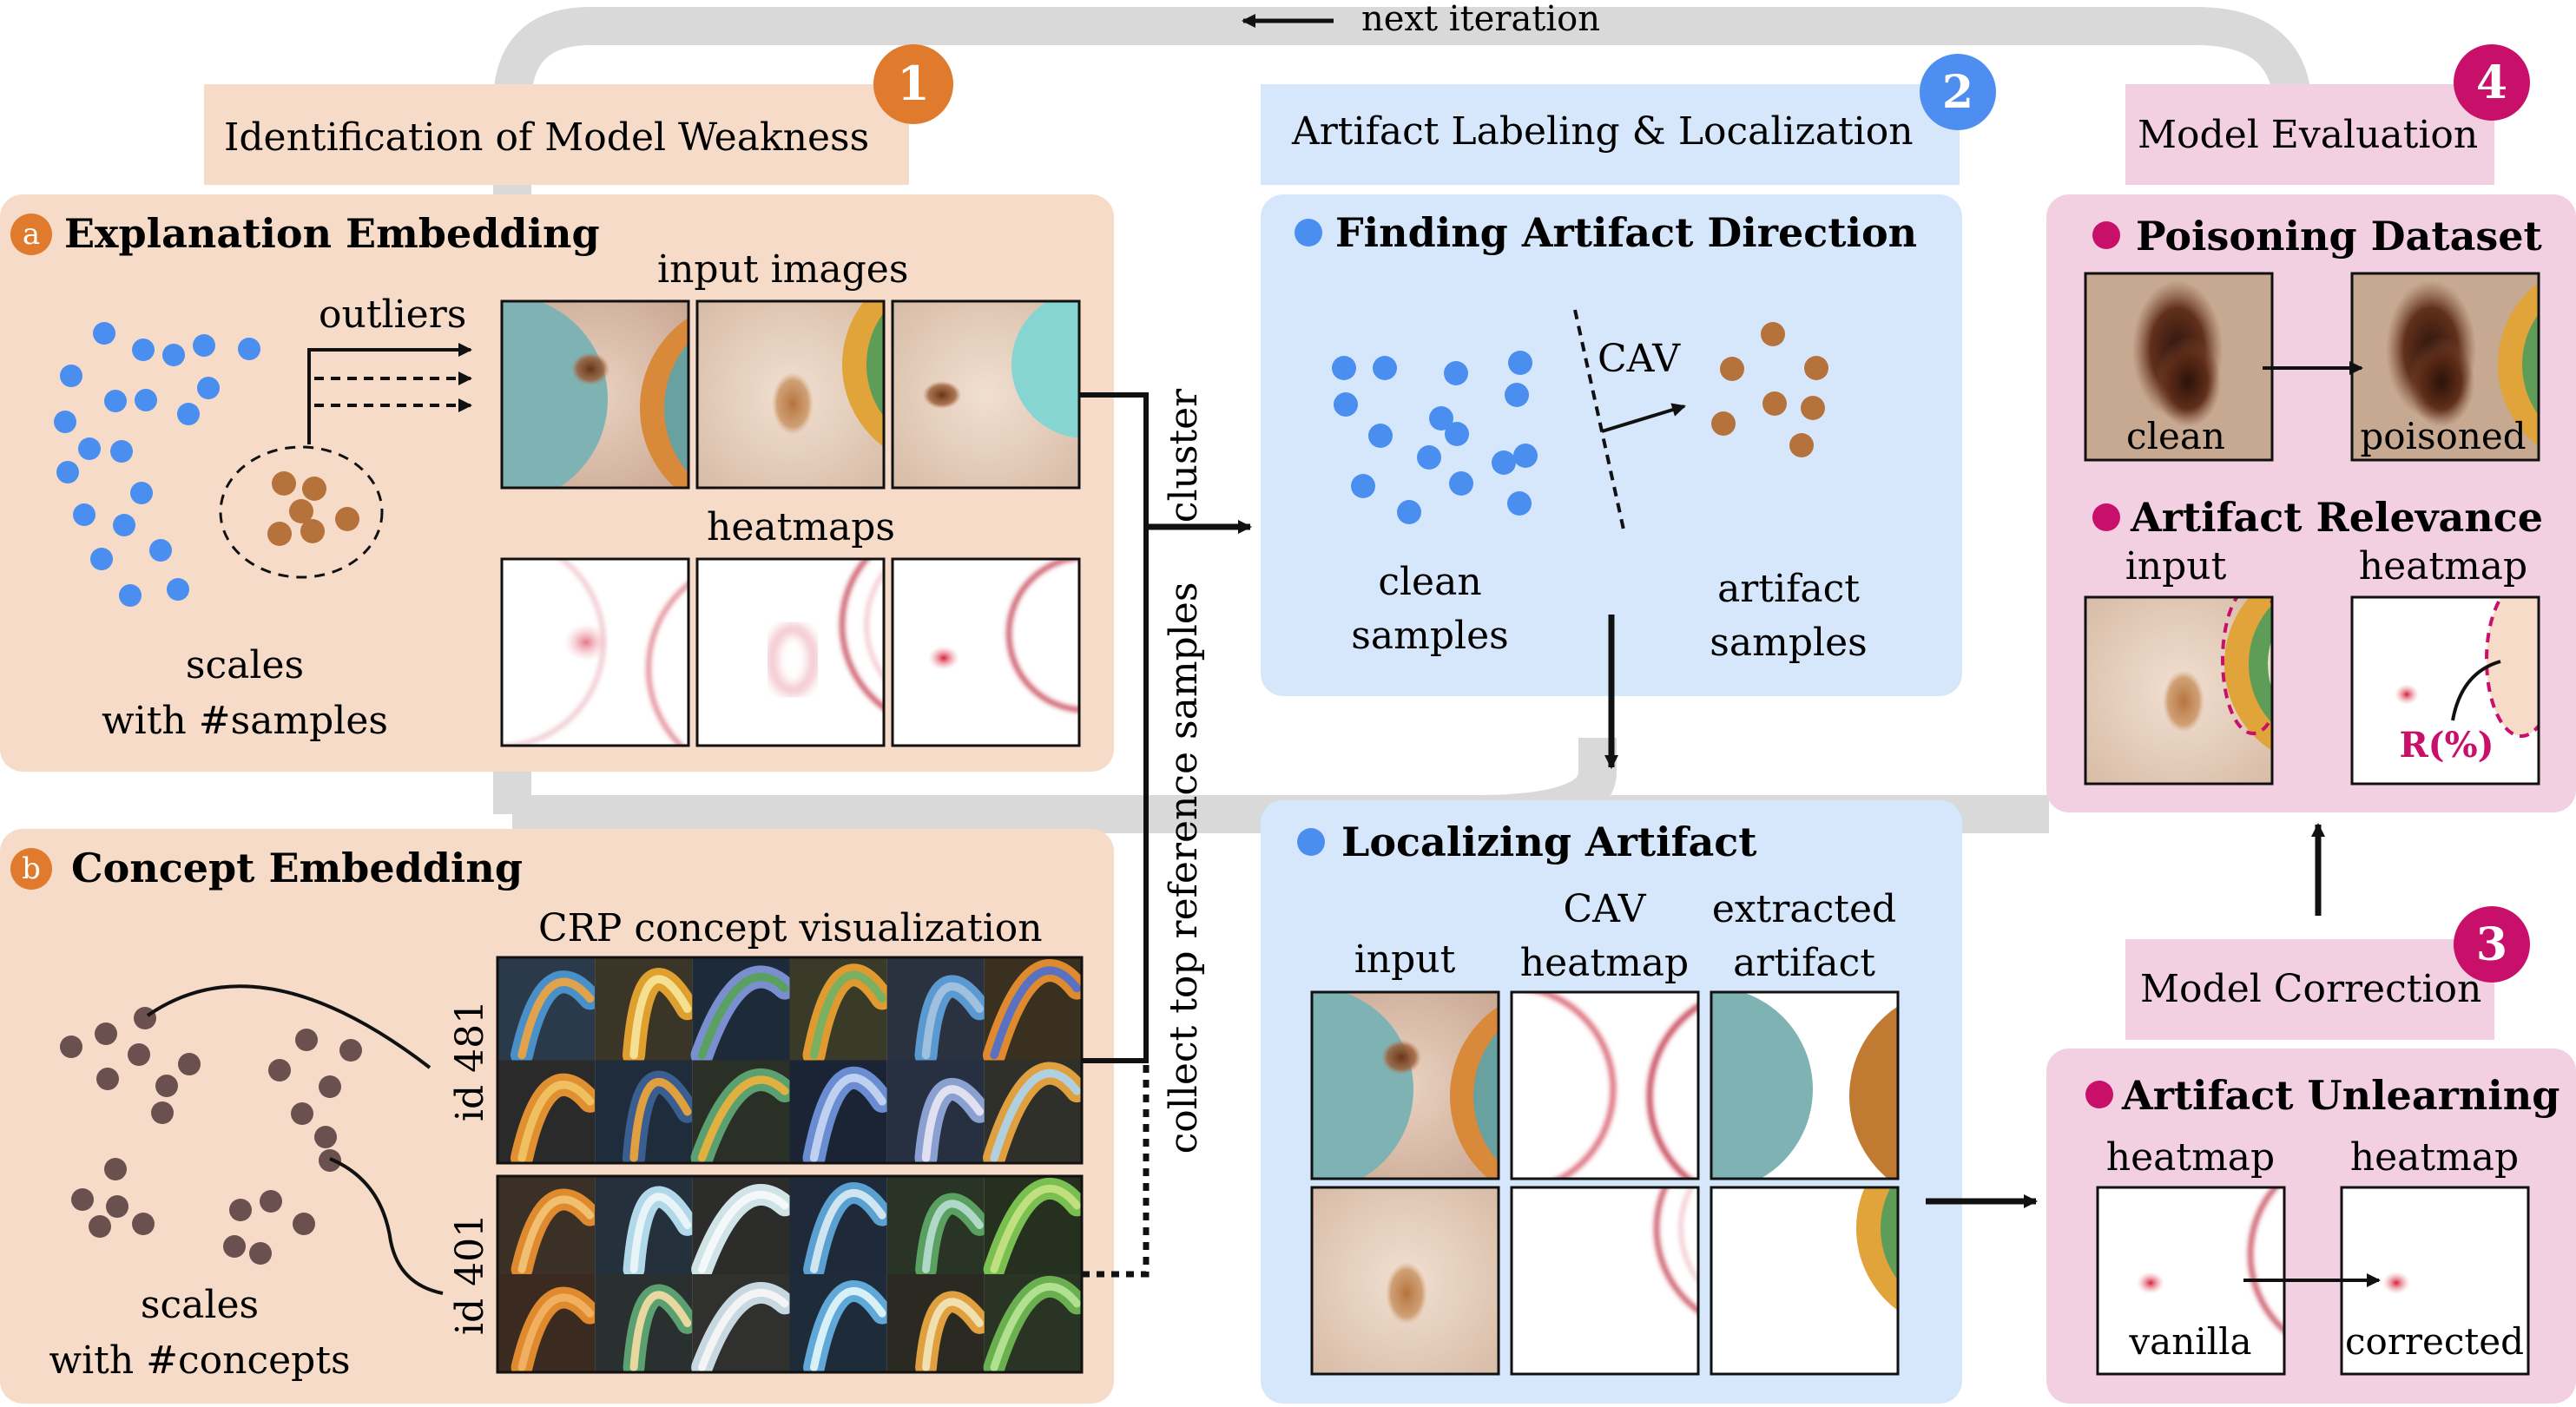 The image size is (2576, 1407). I want to click on svg-text: b, so click(31, 868).